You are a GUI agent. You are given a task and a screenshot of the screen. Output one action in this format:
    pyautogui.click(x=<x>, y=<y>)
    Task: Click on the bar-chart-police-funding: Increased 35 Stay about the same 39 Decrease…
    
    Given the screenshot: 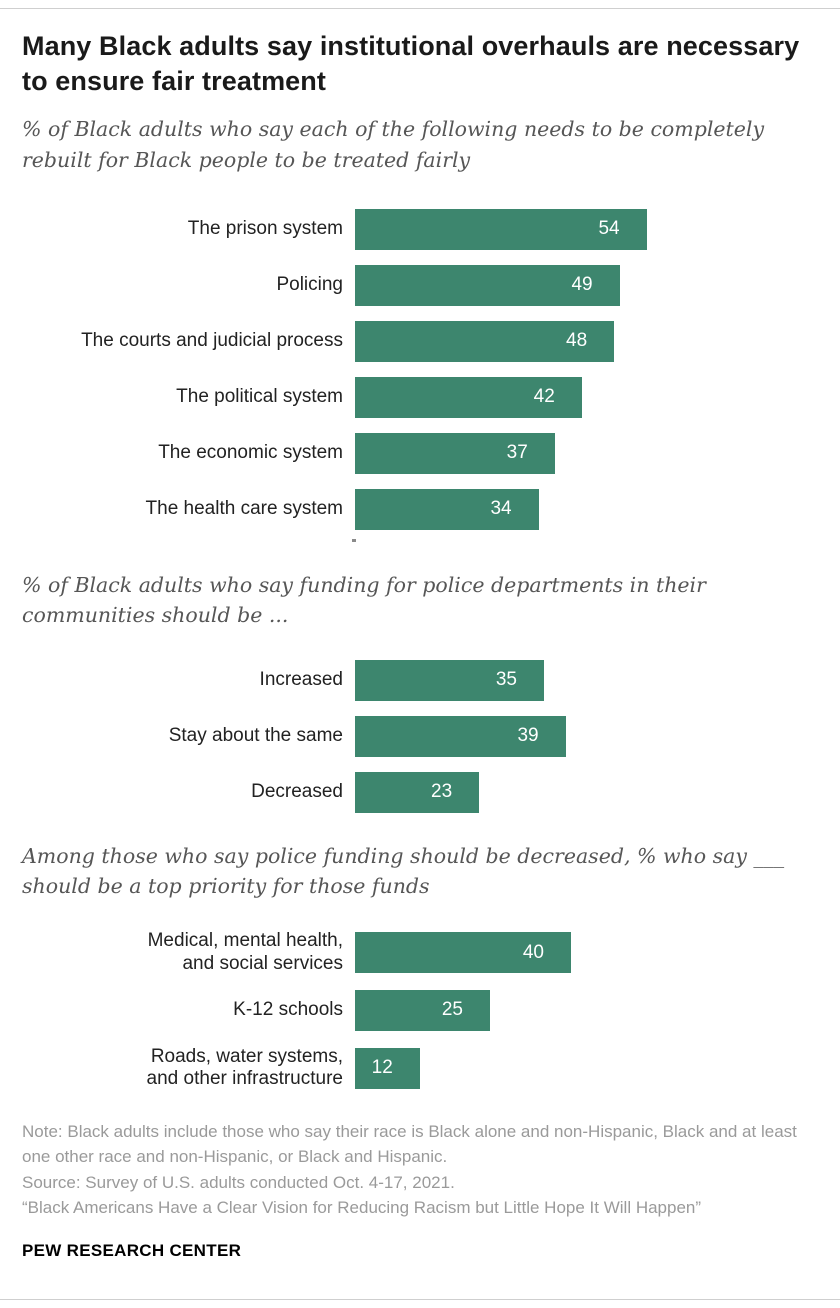 What is the action you would take?
    pyautogui.click(x=420, y=736)
    